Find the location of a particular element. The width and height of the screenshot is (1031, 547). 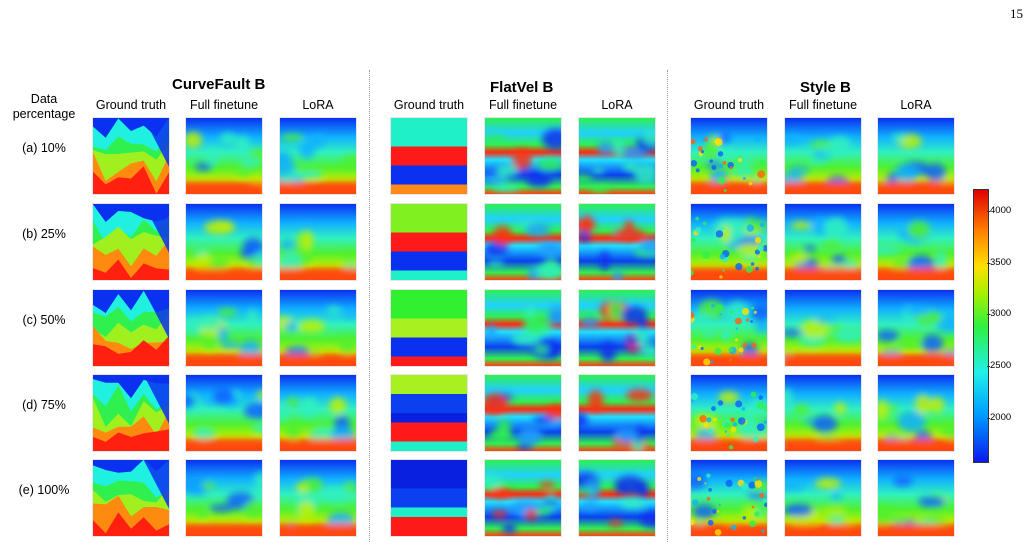

row-label: (e) 100% is located at coordinates (44, 490).